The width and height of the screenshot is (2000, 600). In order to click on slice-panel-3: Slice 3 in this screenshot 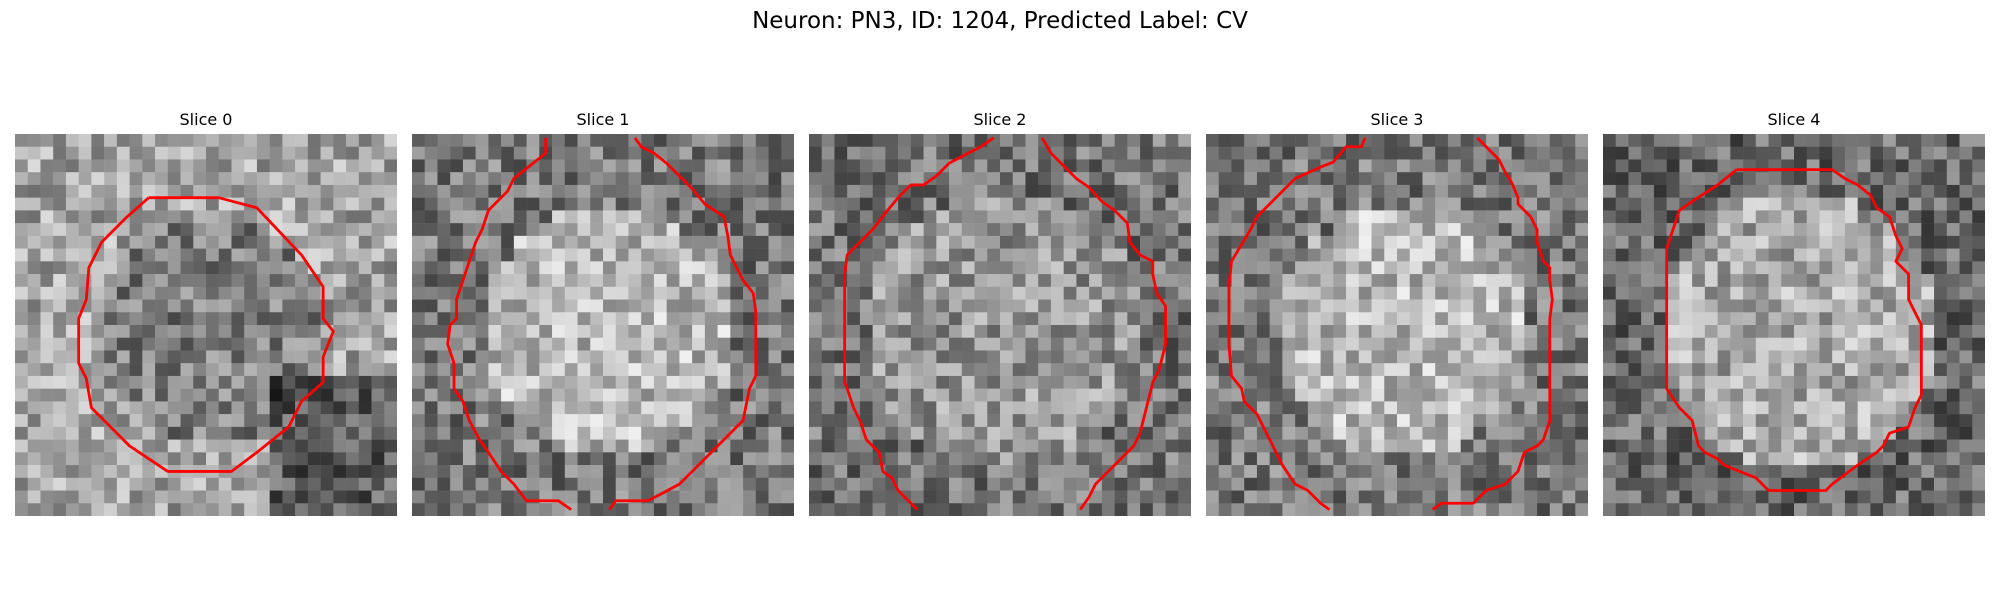, I will do `click(1397, 315)`.